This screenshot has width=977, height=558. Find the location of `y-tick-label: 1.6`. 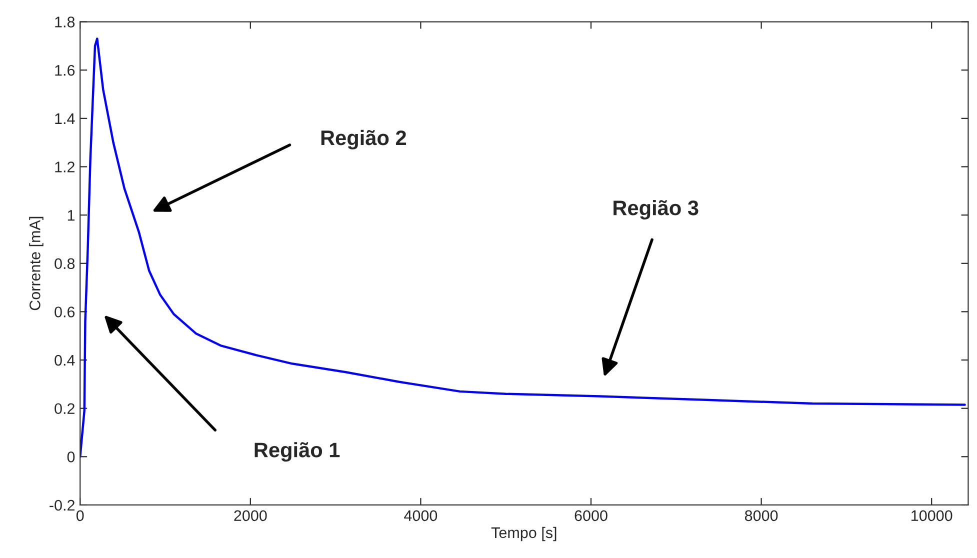

y-tick-label: 1.6 is located at coordinates (65, 70).